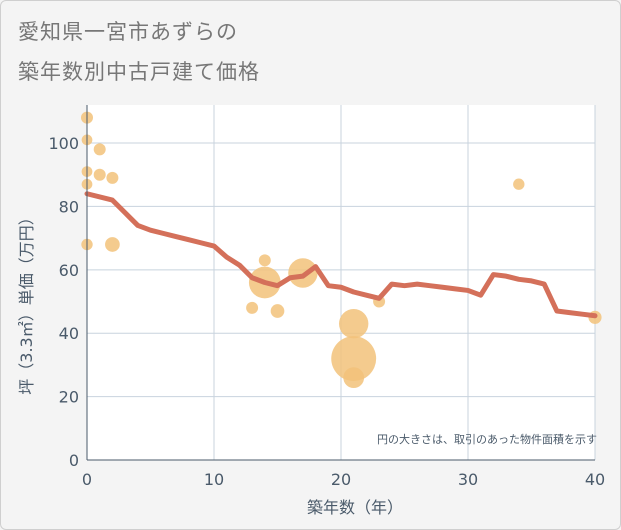 The image size is (621, 530). Describe the element at coordinates (595, 479) in the screenshot. I see `x-tick-label: 40` at that location.